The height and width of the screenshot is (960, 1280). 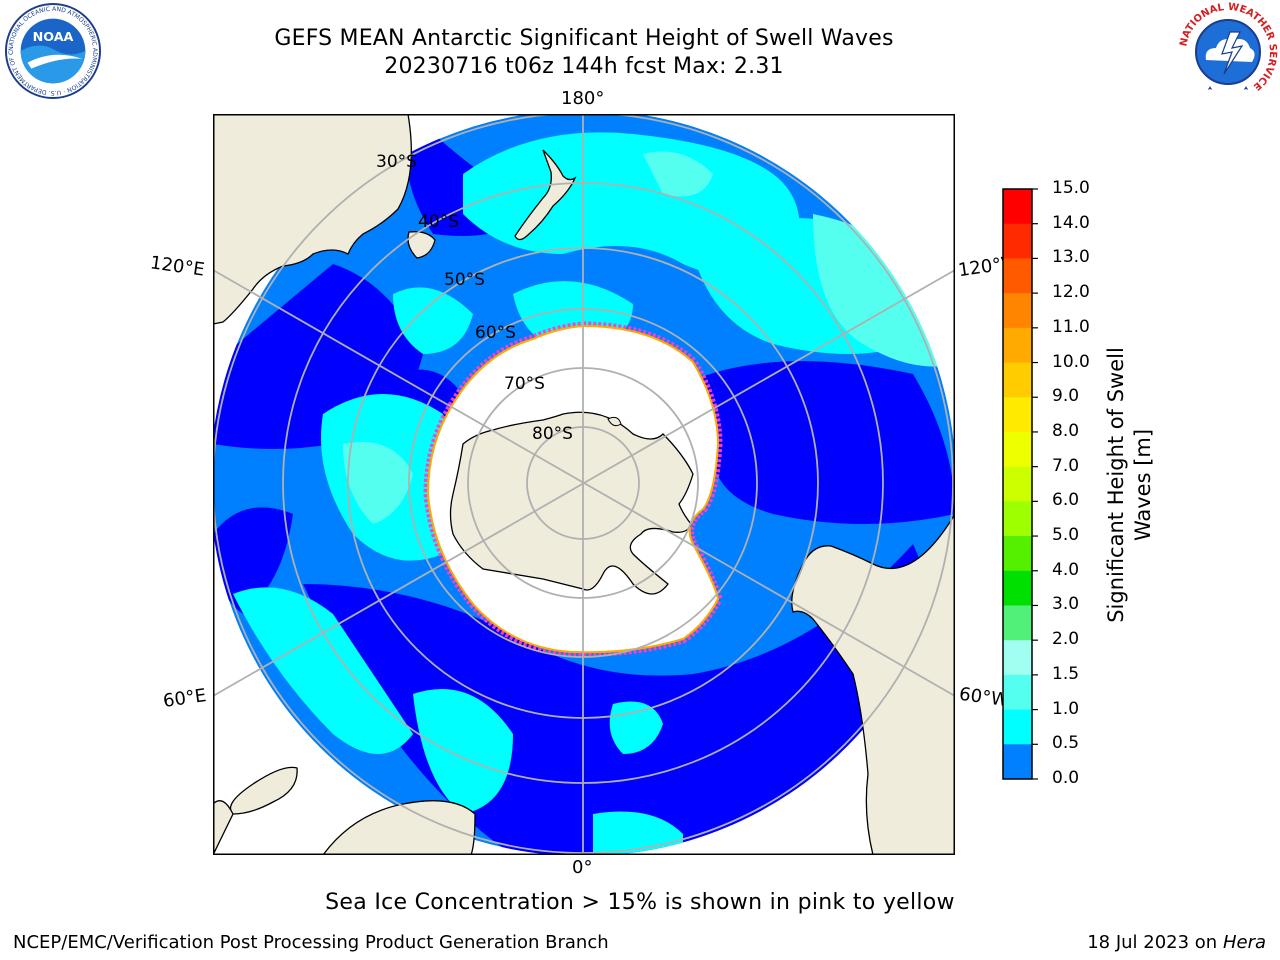 I want to click on colorbar-tick-label: 8.0, so click(x=1066, y=430).